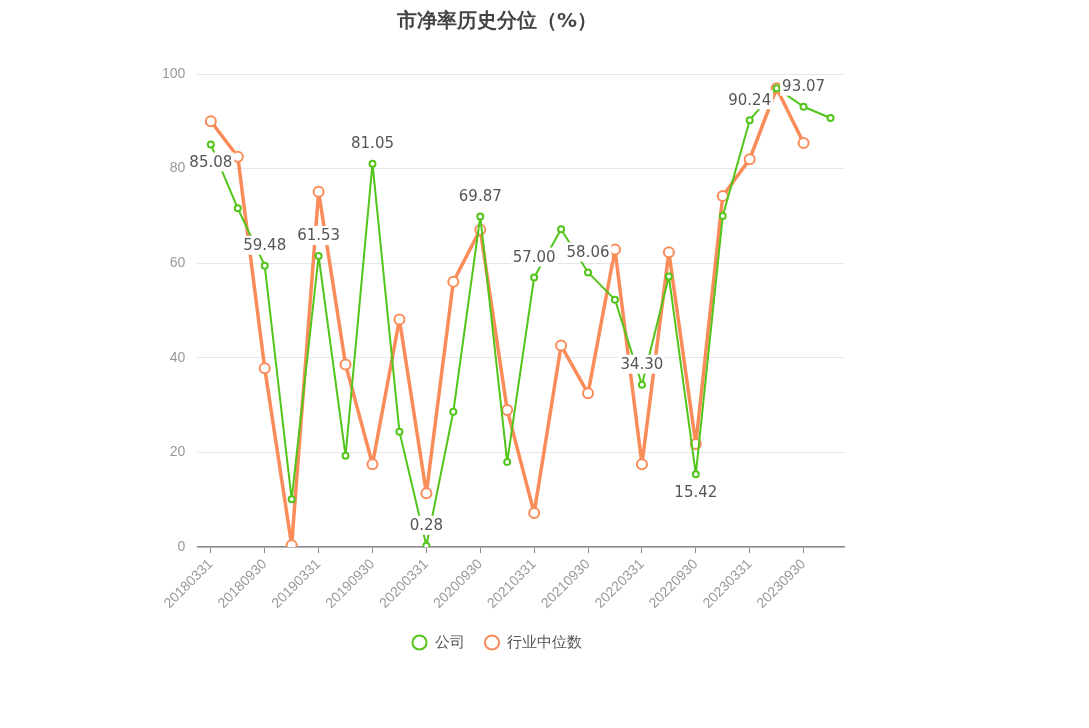 The image size is (1089, 728). I want to click on data-label: 34.30, so click(642, 364).